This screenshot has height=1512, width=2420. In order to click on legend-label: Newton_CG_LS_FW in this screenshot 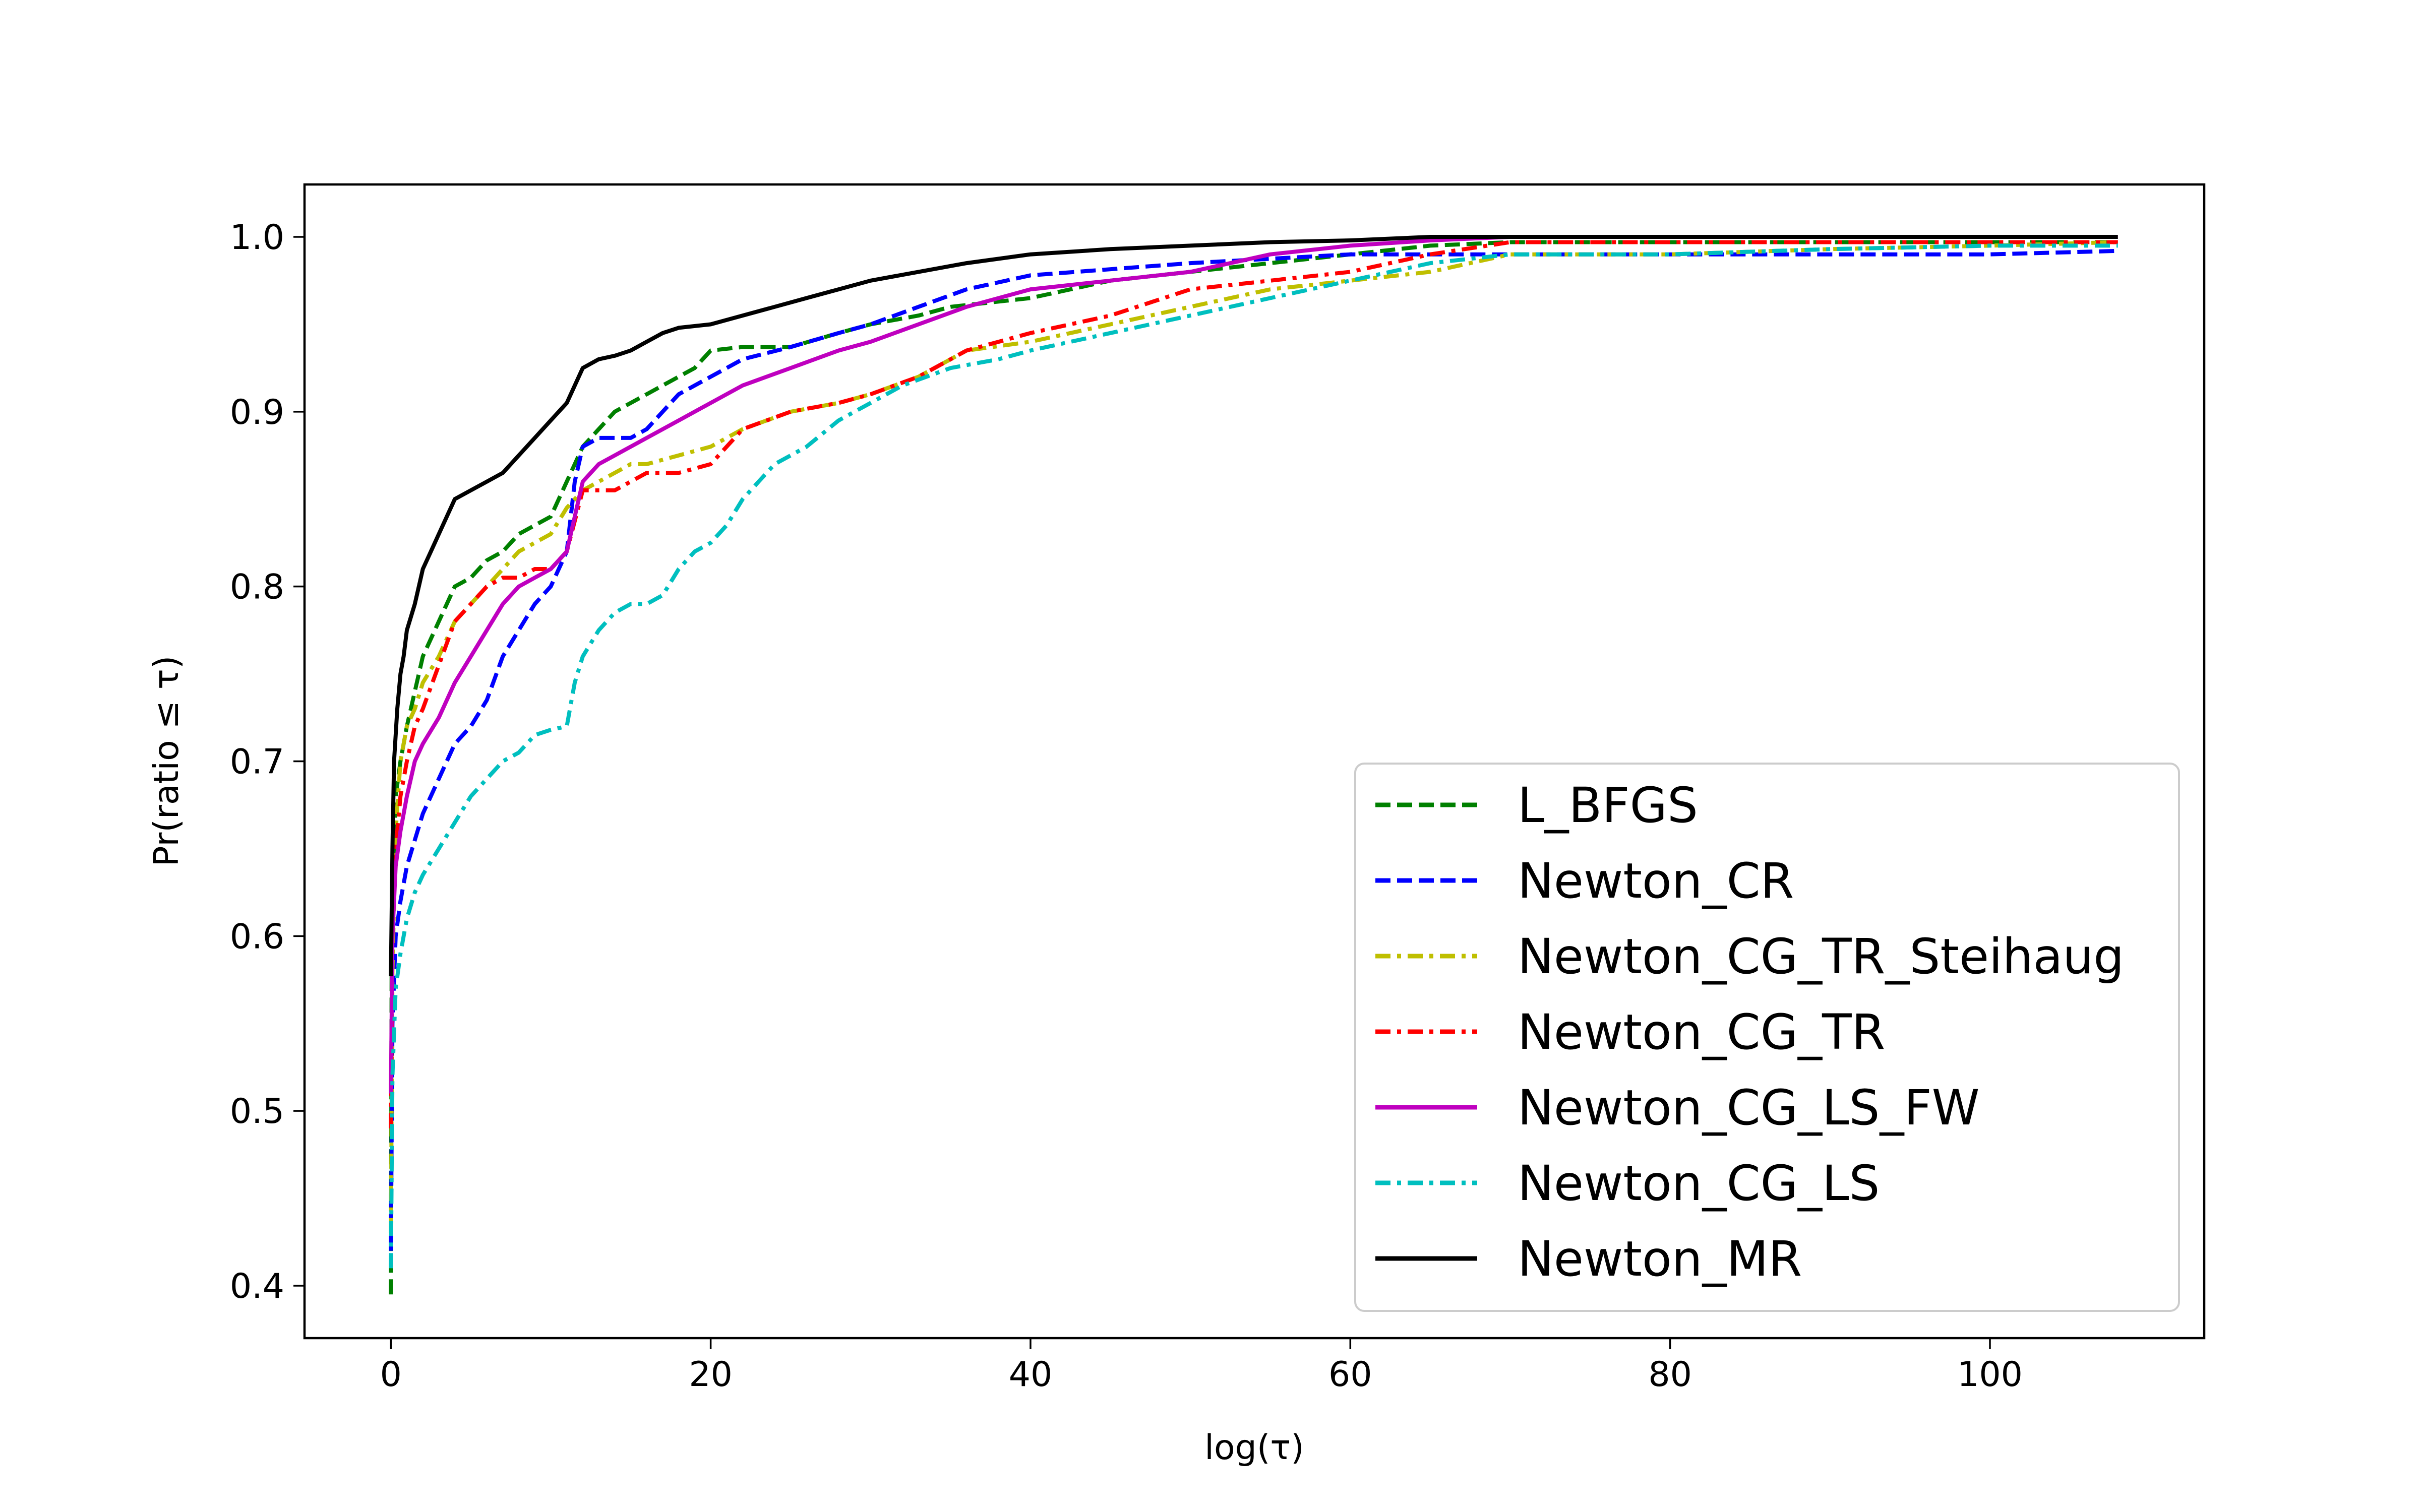, I will do `click(1749, 1108)`.